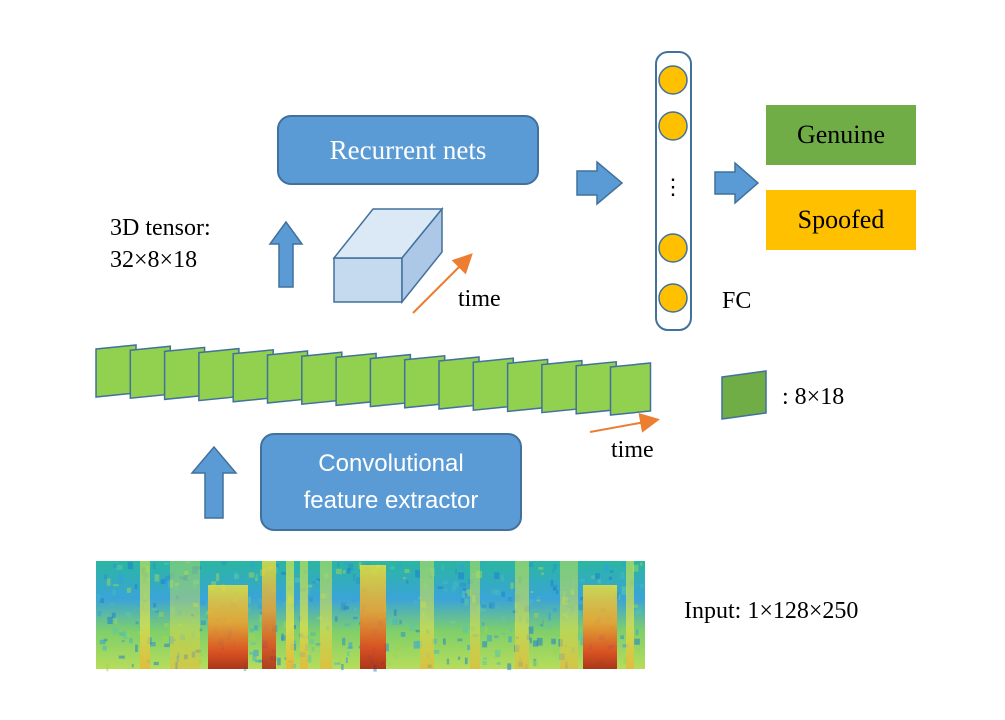  Describe the element at coordinates (771, 611) in the screenshot. I see `input-label: Input: 1×128×250` at that location.